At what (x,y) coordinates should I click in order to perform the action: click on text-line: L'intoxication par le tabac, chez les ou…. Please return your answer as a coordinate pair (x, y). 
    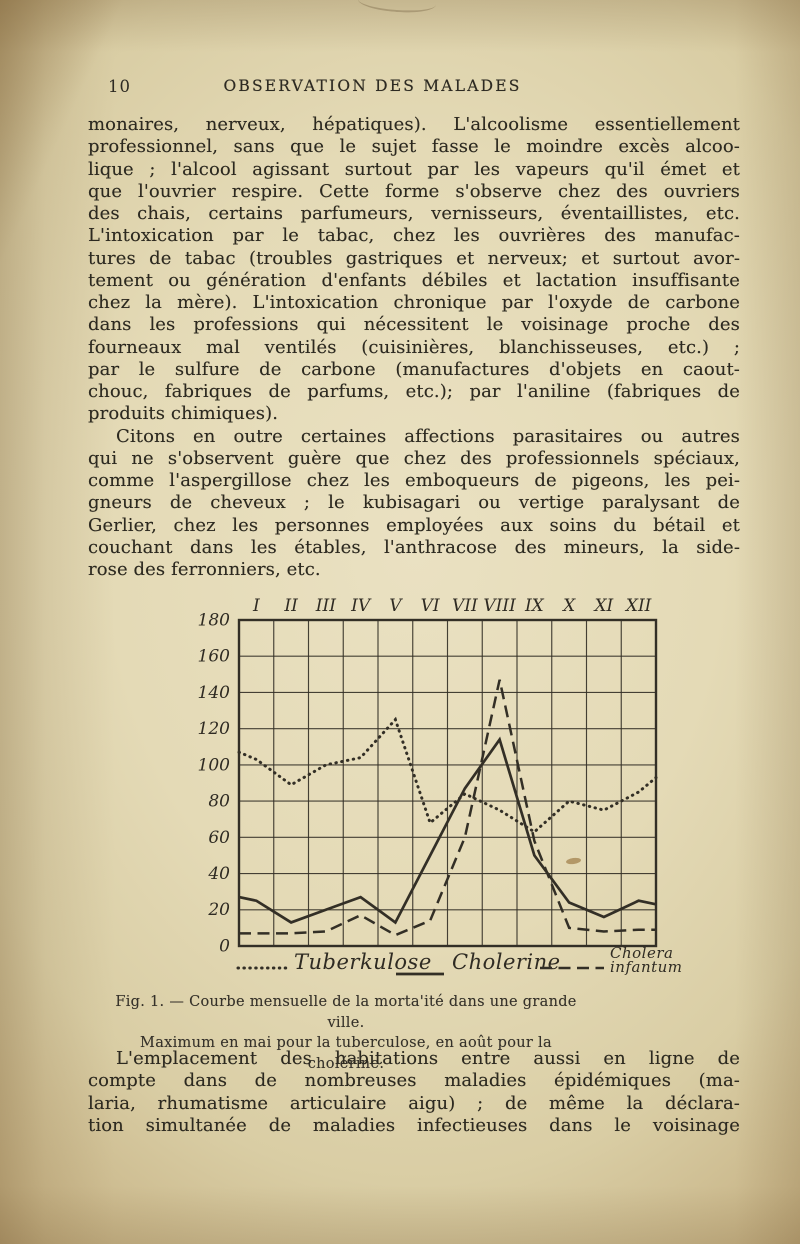
    Looking at the image, I should click on (414, 236).